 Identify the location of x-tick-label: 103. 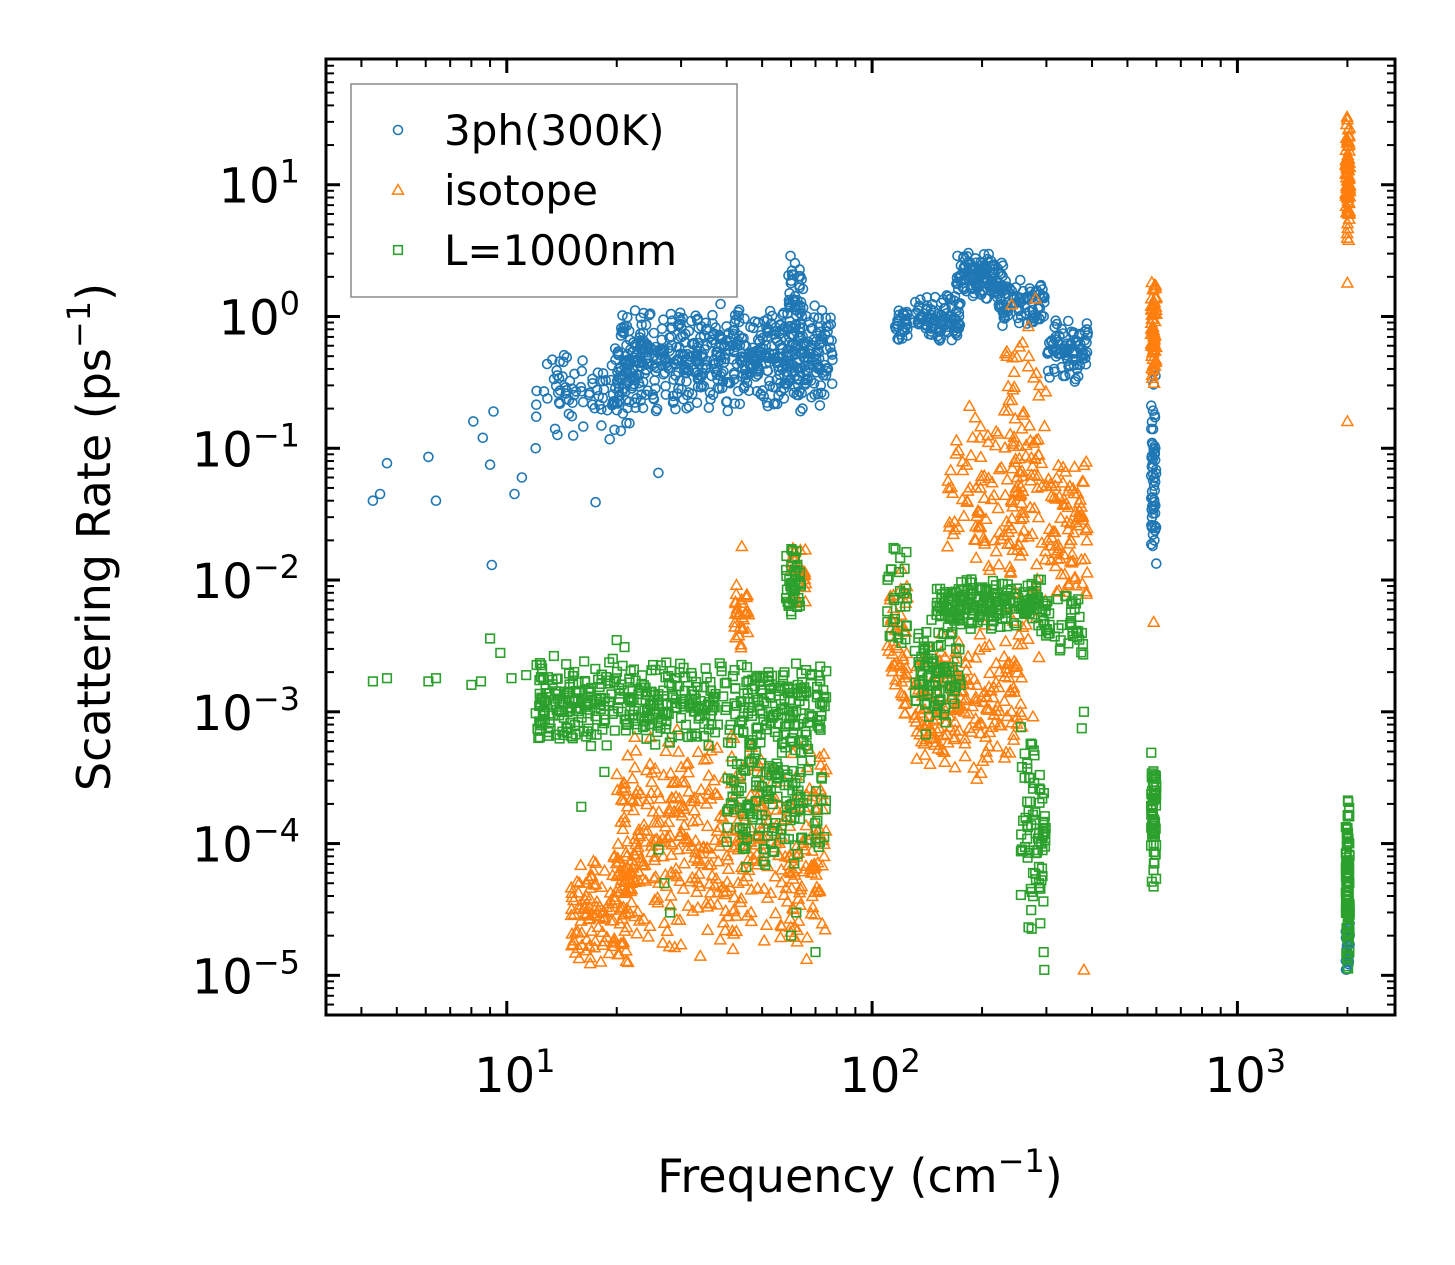
(1245, 1073).